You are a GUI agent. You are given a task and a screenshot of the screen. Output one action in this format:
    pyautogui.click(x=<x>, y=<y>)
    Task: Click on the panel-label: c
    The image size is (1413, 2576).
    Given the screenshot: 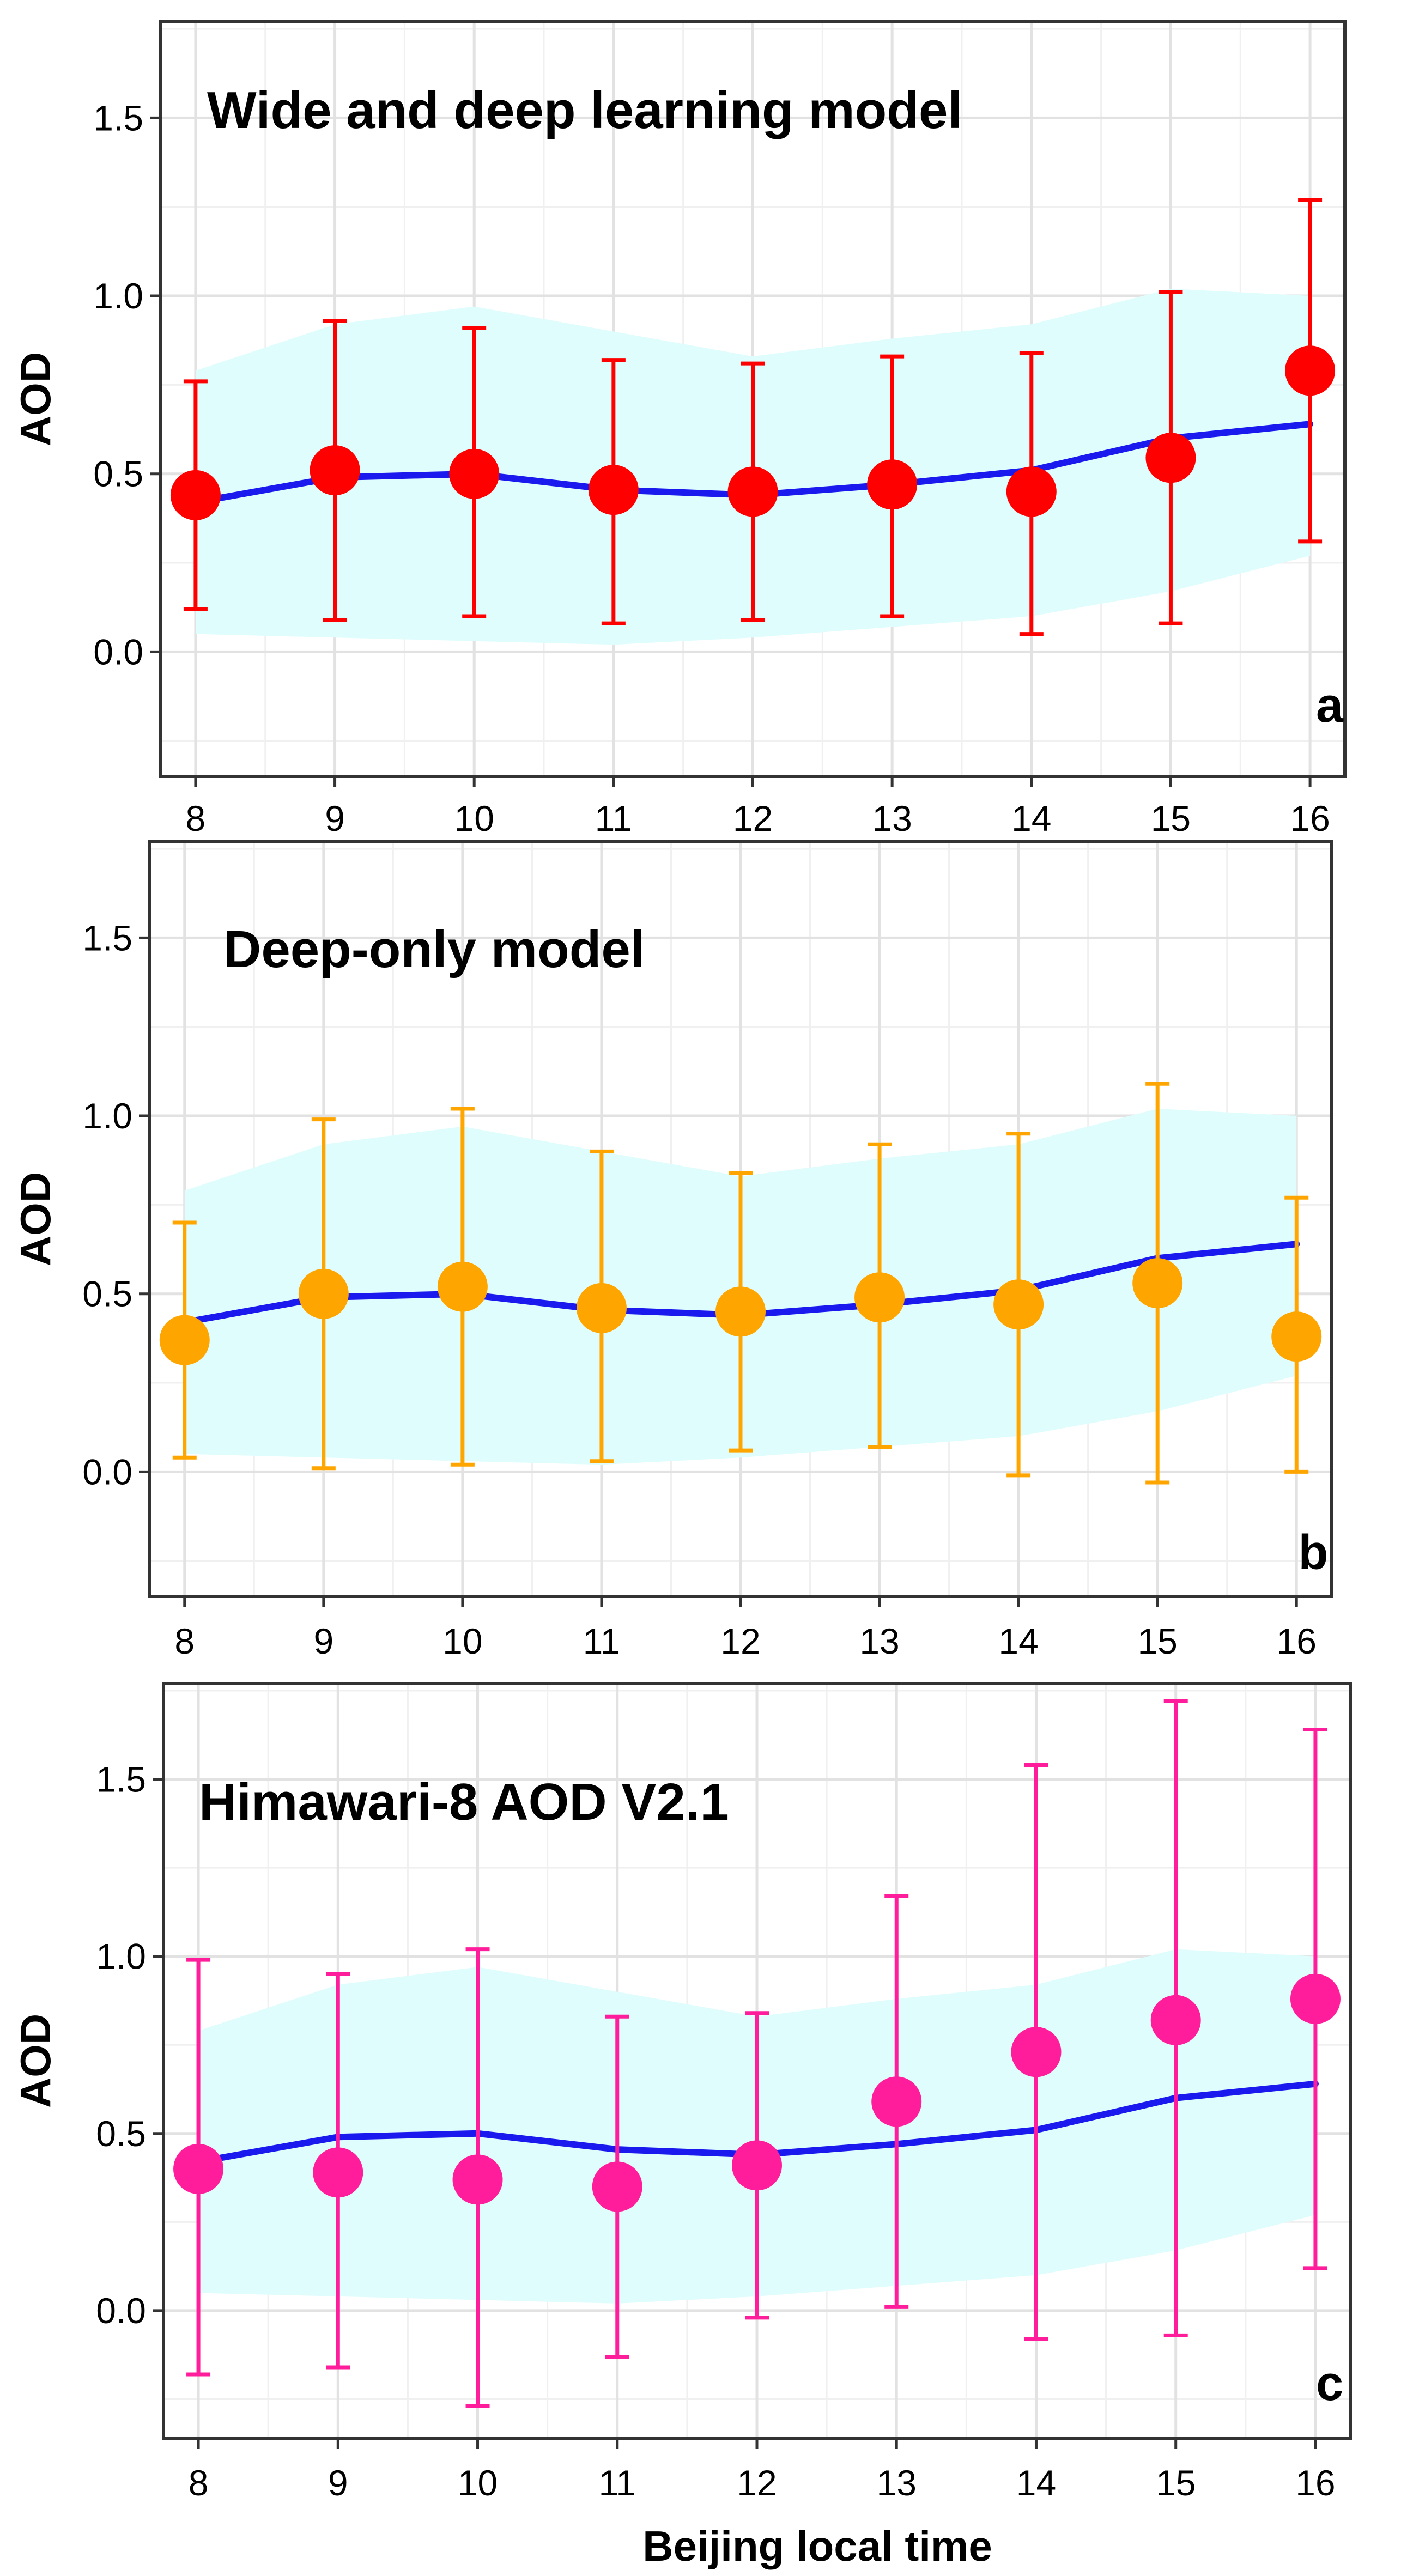 What is the action you would take?
    pyautogui.click(x=1329, y=2384)
    